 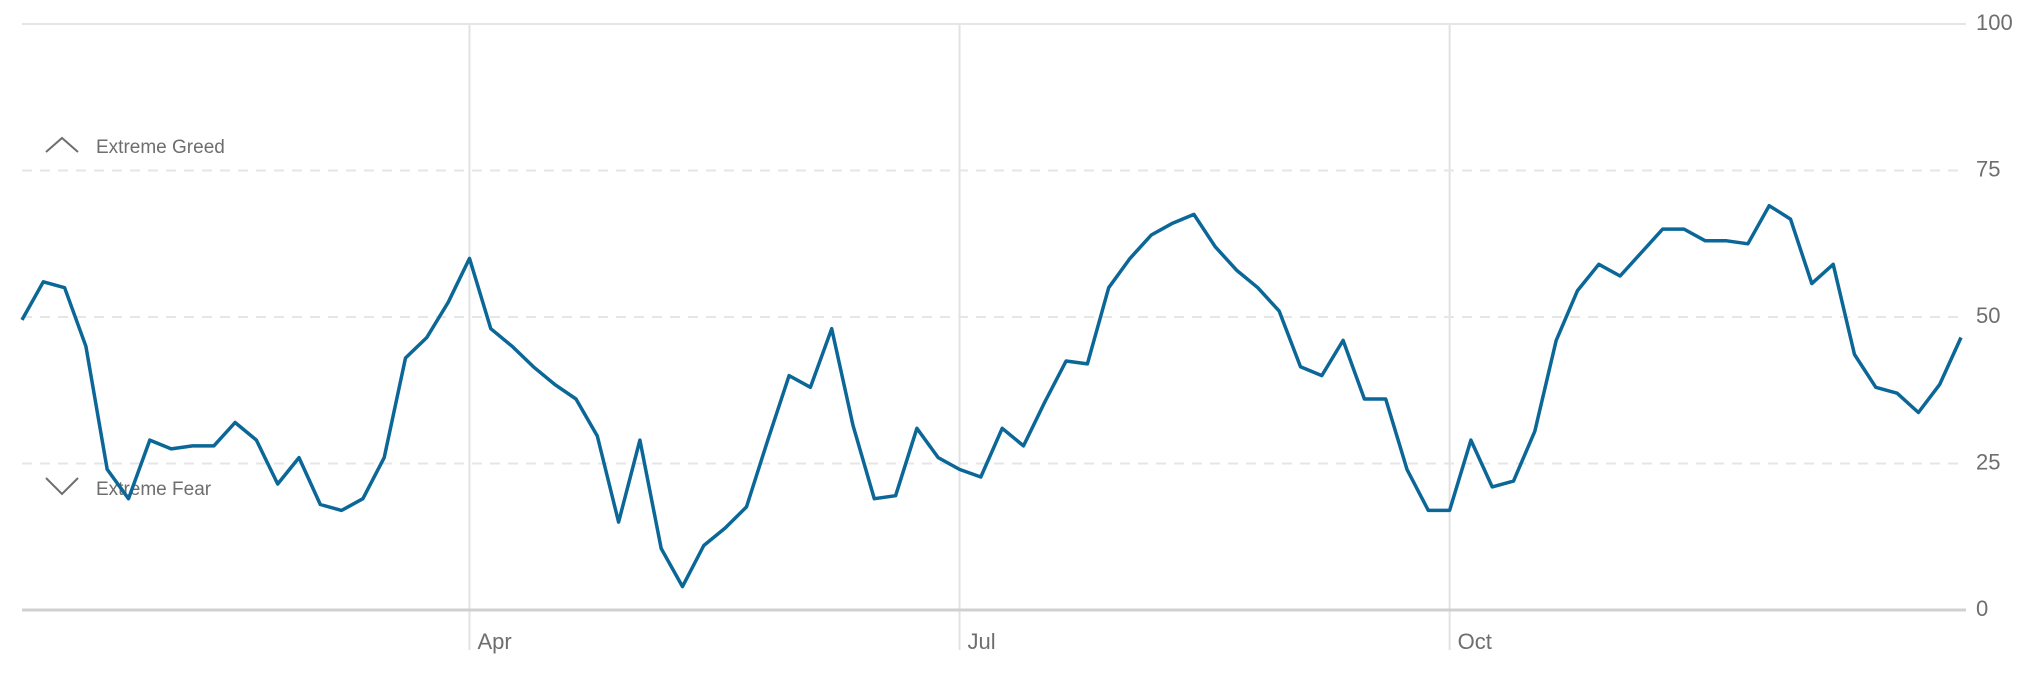 I want to click on x-tick-label: Oct, so click(x=1475, y=641).